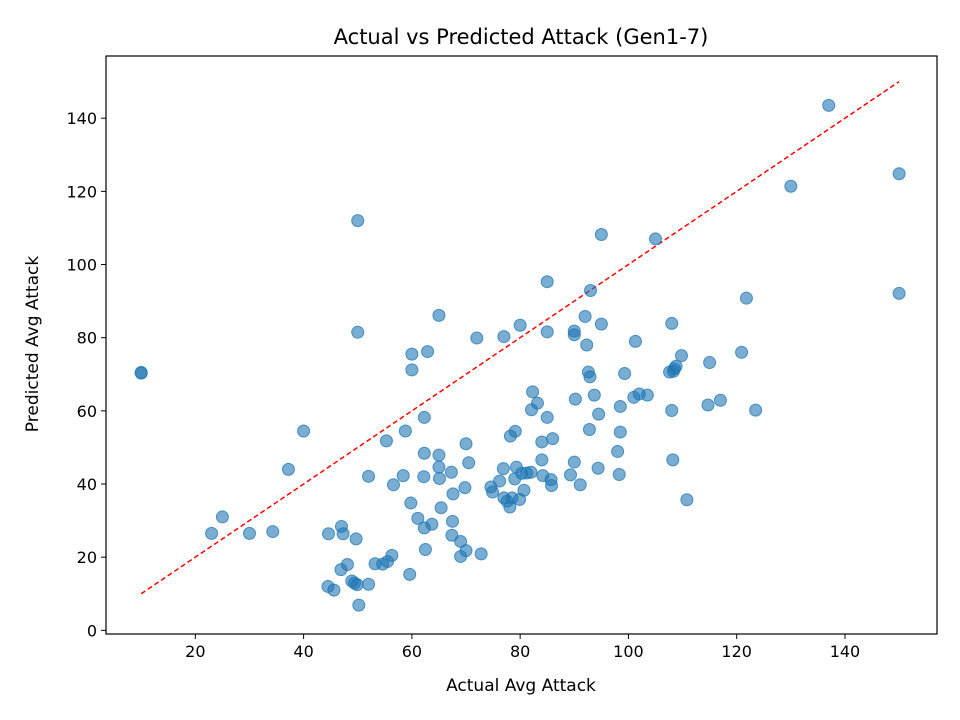 The image size is (960, 720). I want to click on x-axis-label: Actual Avg Attack, so click(521, 686).